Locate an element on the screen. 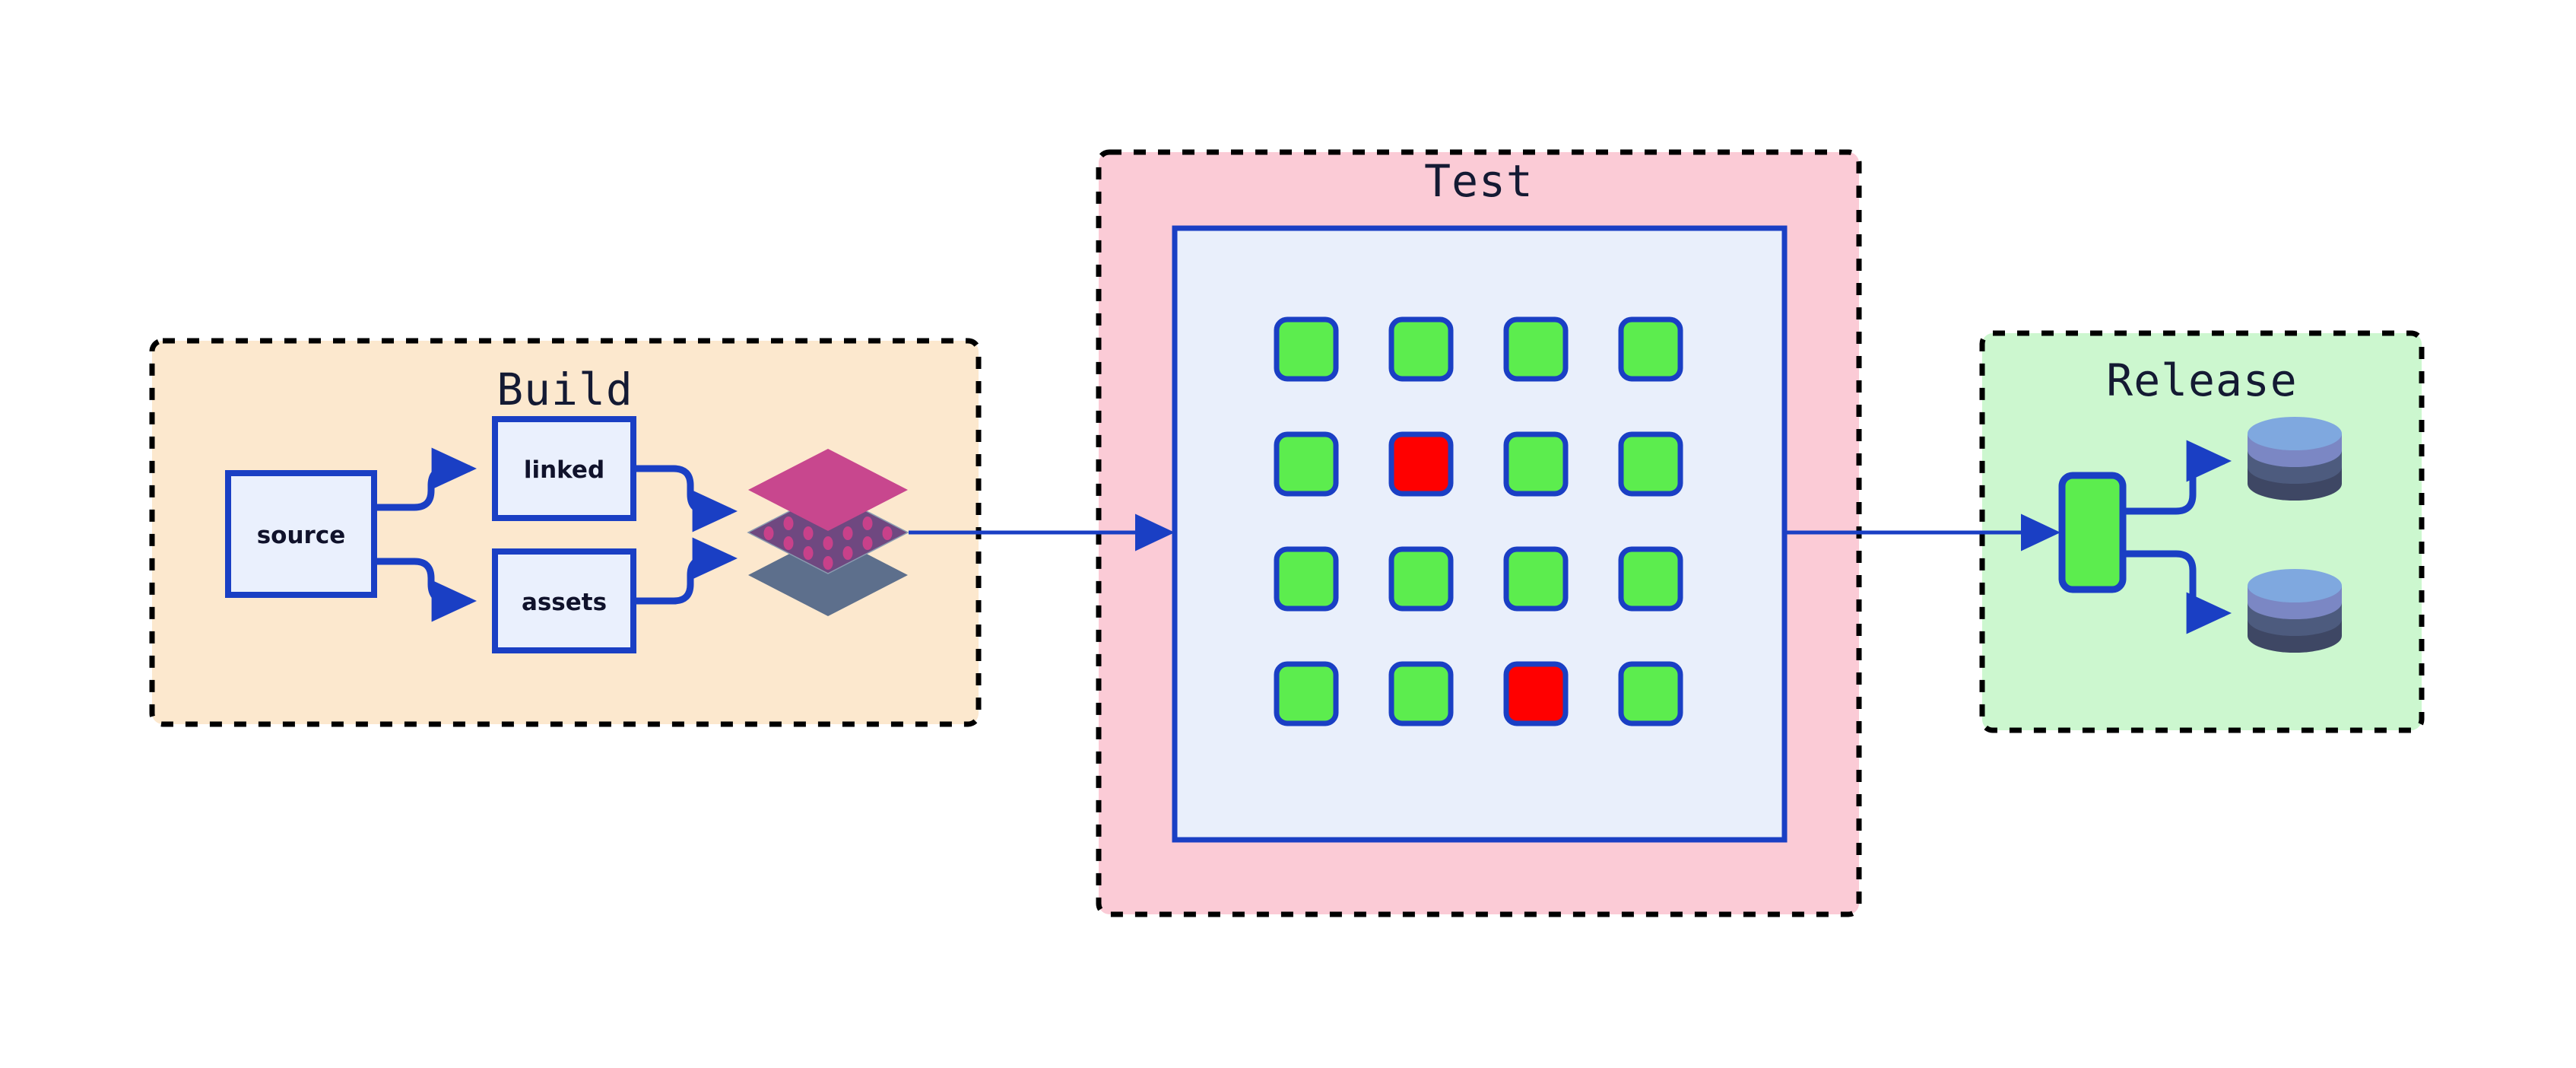  connector-release-to-database-top is located at coordinates (2178, 478).